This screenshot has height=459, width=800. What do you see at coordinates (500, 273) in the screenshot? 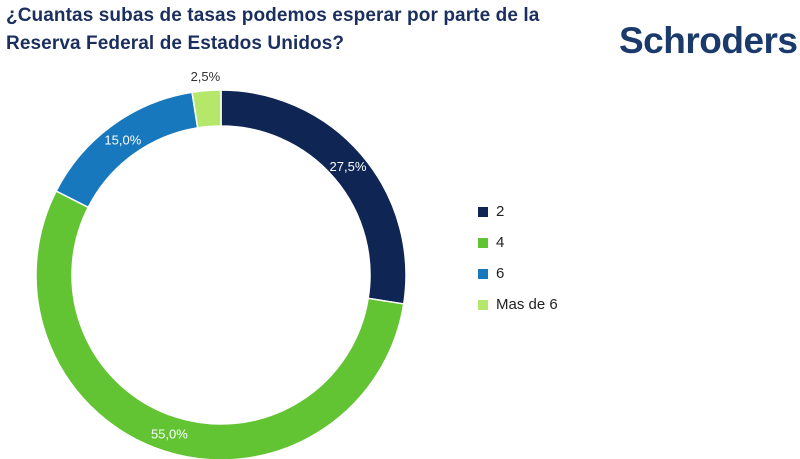
I see `legend-label: 6` at bounding box center [500, 273].